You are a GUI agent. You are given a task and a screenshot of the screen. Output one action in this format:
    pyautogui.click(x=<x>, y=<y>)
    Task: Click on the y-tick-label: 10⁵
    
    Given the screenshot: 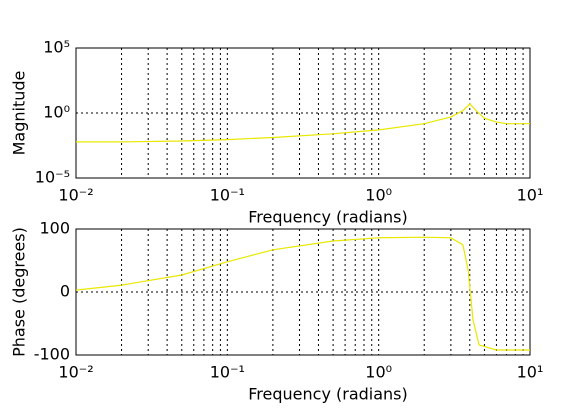 What is the action you would take?
    pyautogui.click(x=56, y=47)
    